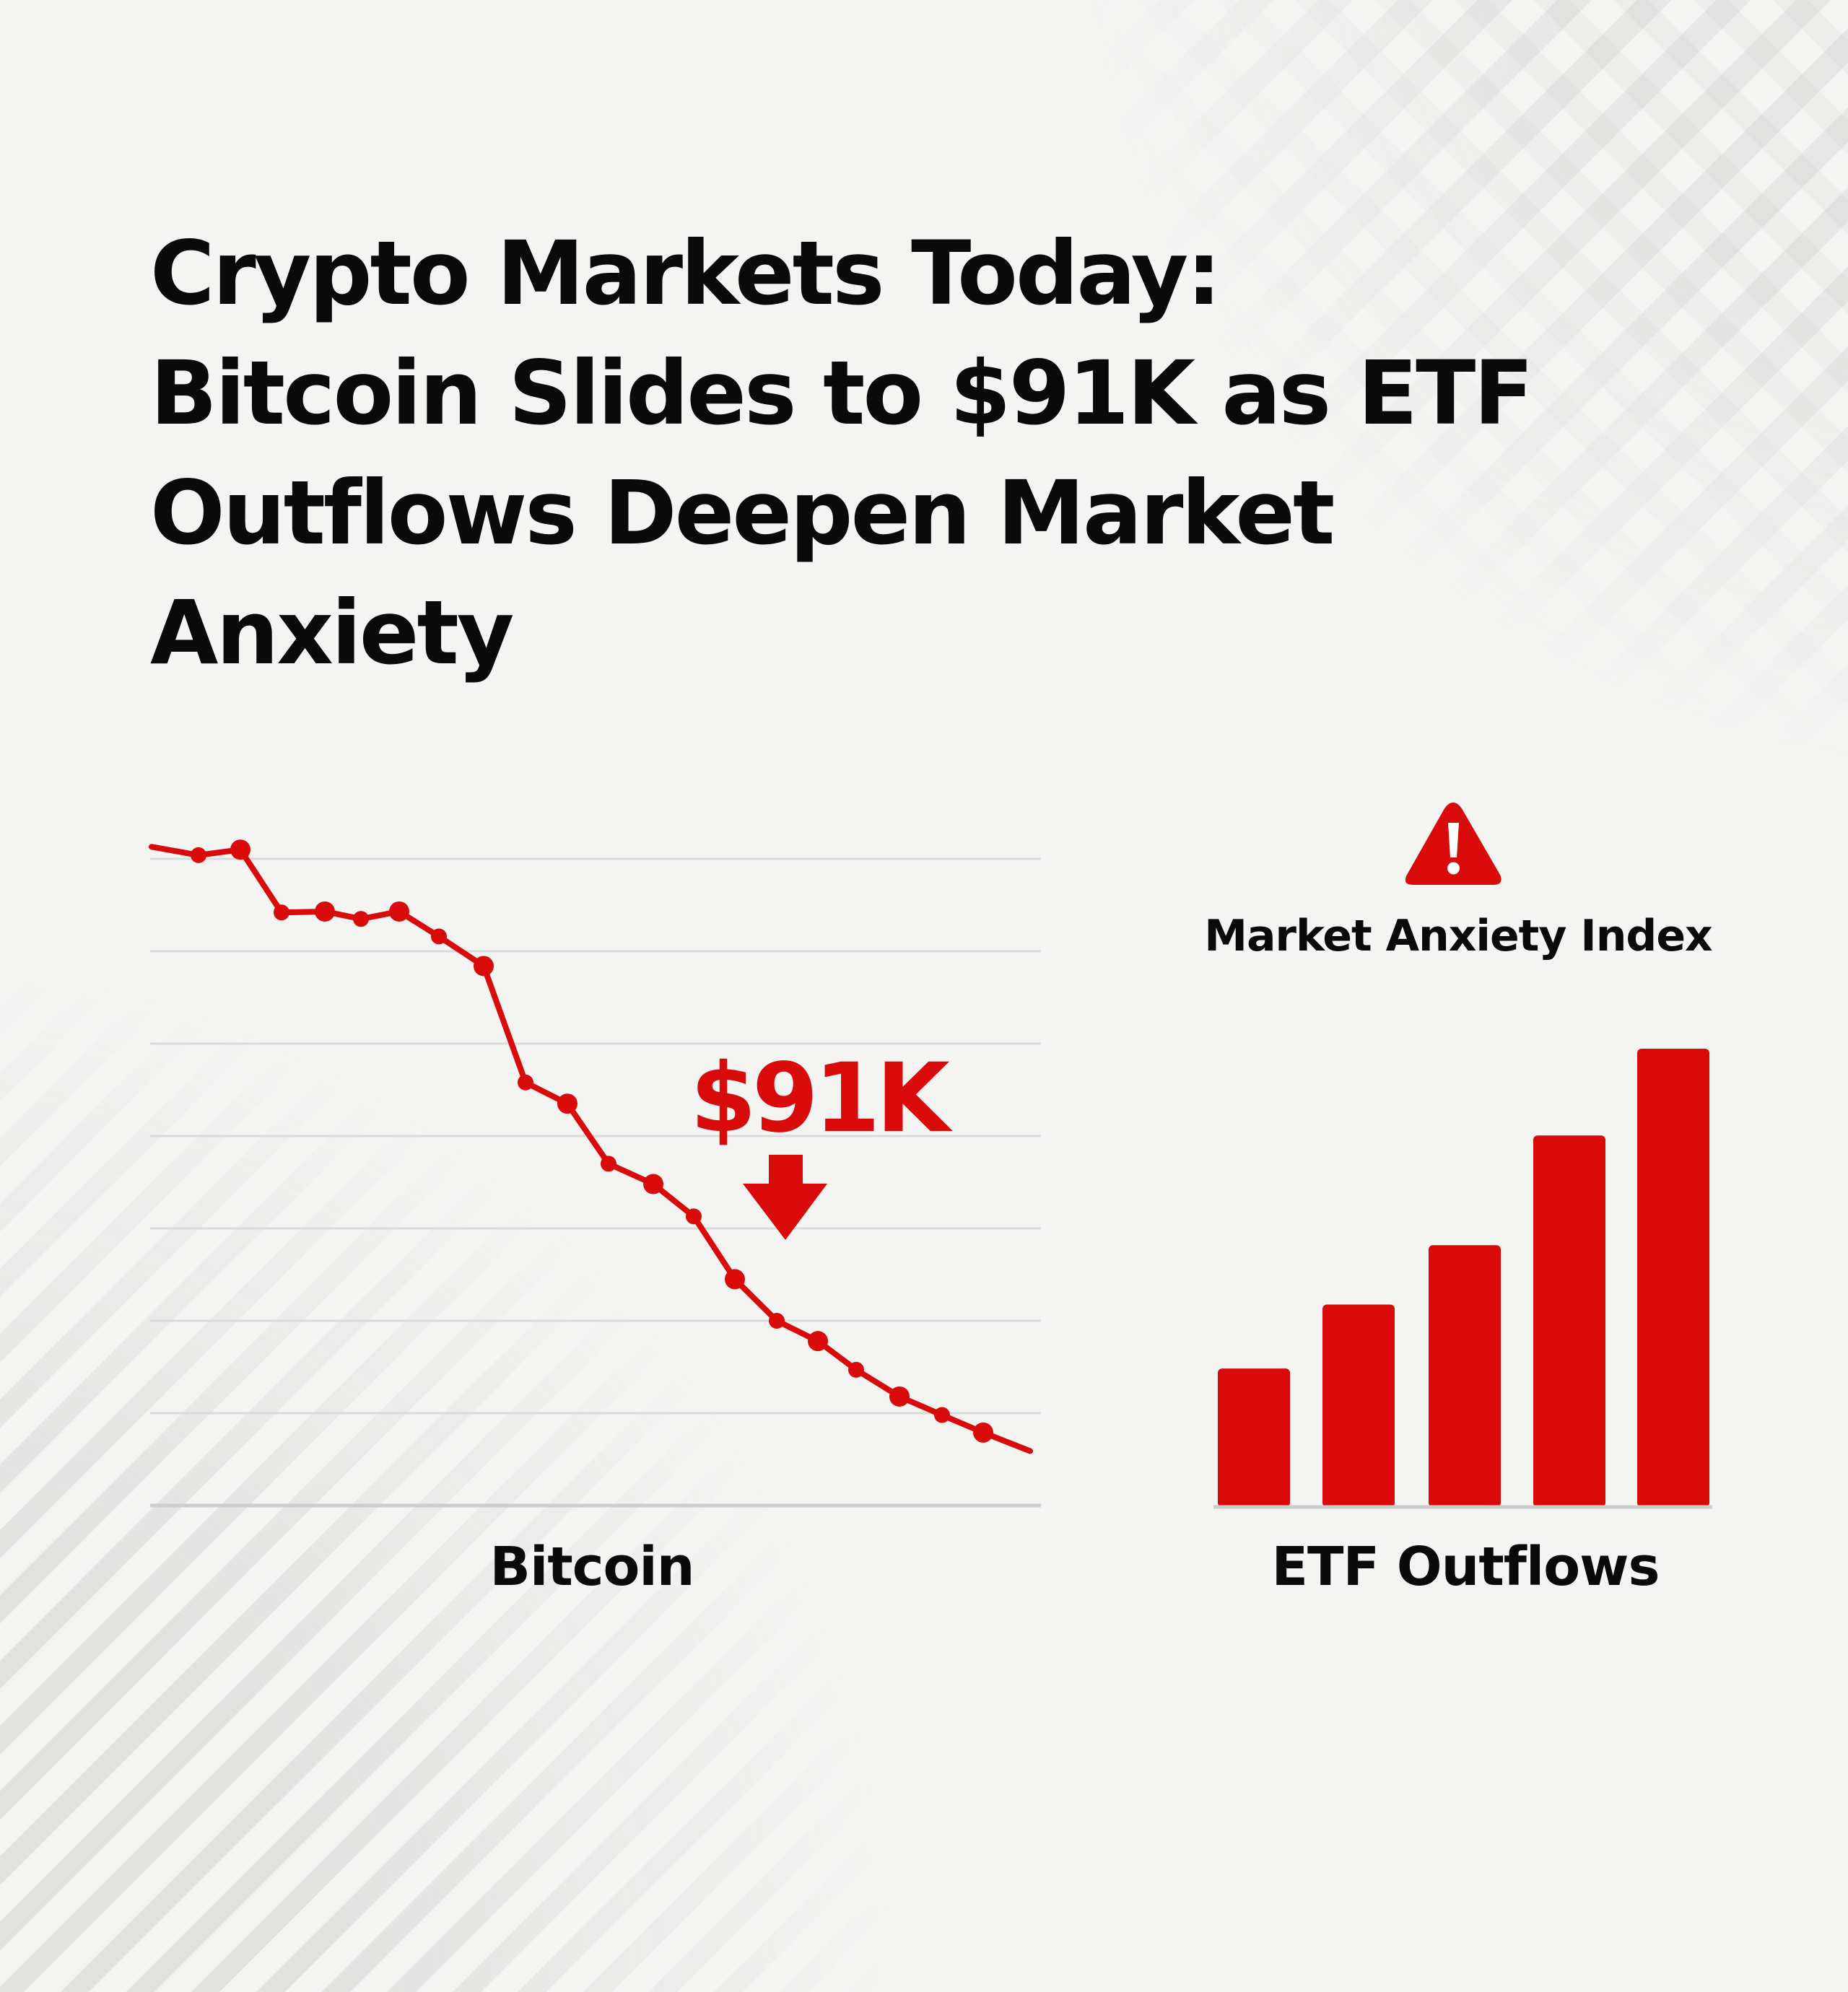 The width and height of the screenshot is (1848, 1992). I want to click on down-arrow-icon, so click(785, 1197).